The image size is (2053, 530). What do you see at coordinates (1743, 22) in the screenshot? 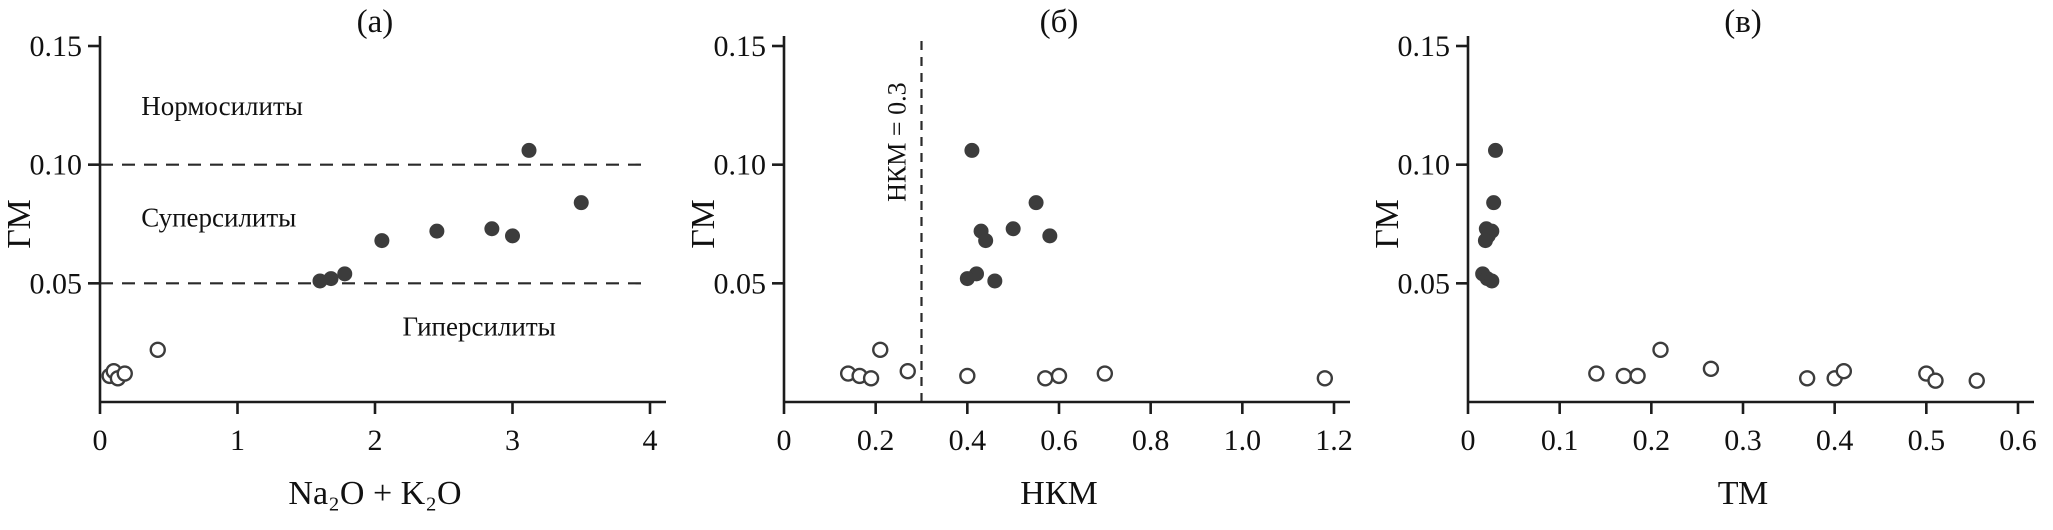
I see `panel-v-title: (в)` at bounding box center [1743, 22].